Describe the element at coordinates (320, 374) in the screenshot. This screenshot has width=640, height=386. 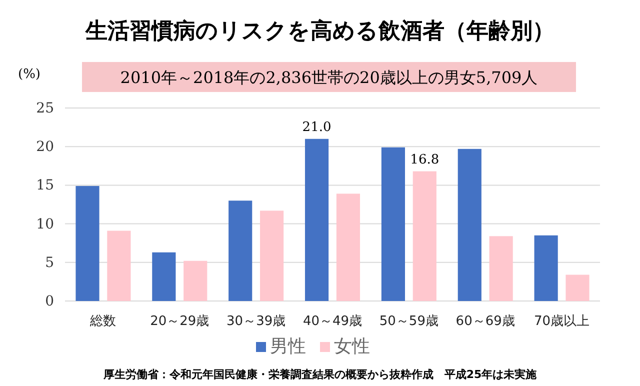
I see `text: 厚生労働省：令和元年国民健康・栄養調査結果の概要から抜粋作成 平成25年は未実施` at that location.